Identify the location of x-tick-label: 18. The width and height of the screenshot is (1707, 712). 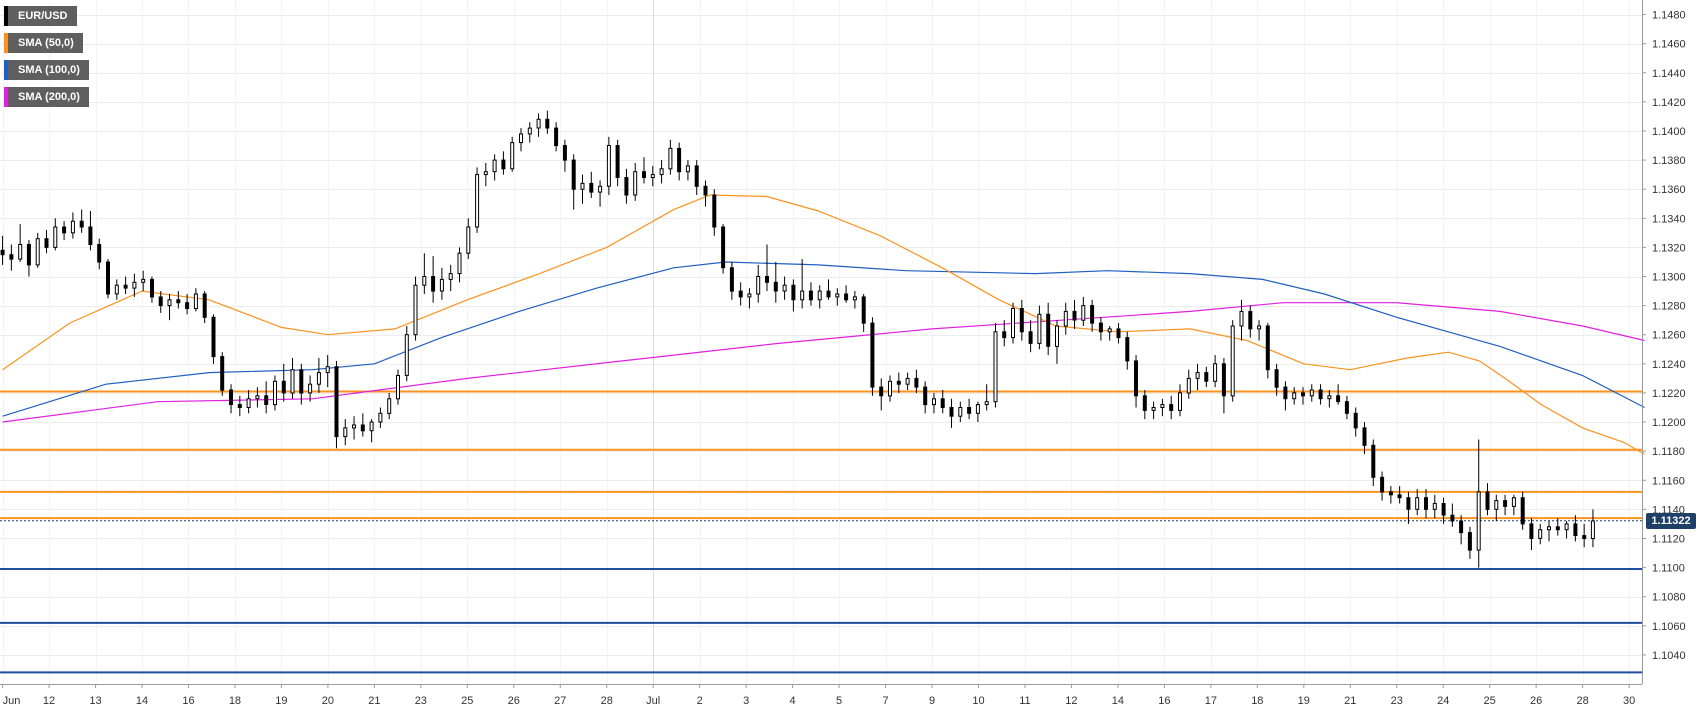
(235, 701).